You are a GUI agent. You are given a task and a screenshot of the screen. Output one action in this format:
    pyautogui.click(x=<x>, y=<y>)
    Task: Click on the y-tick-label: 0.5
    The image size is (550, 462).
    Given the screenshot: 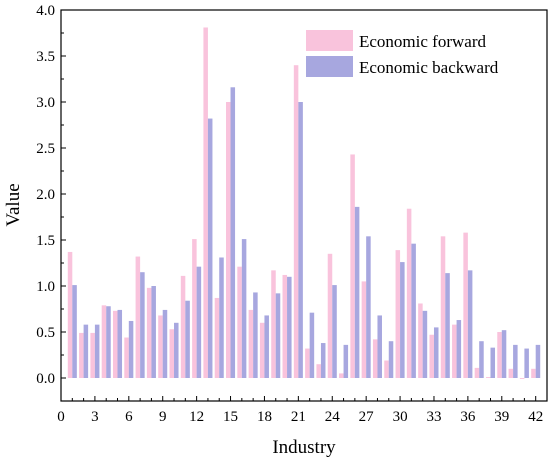 What is the action you would take?
    pyautogui.click(x=45, y=333)
    